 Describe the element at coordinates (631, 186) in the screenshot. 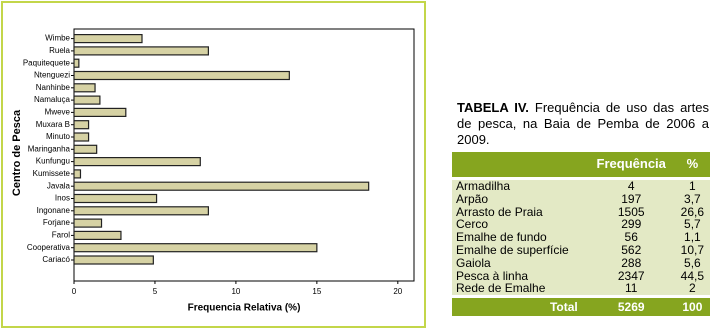

I see `table-cell: 4` at that location.